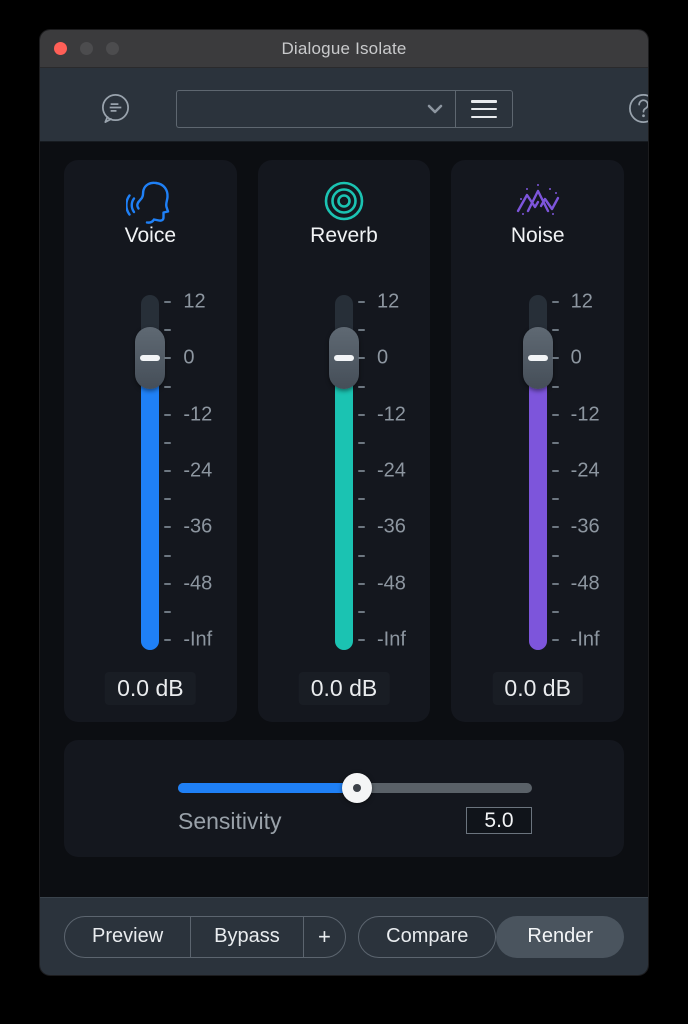 The height and width of the screenshot is (1024, 688). I want to click on voice-fader-fill, so click(150, 504).